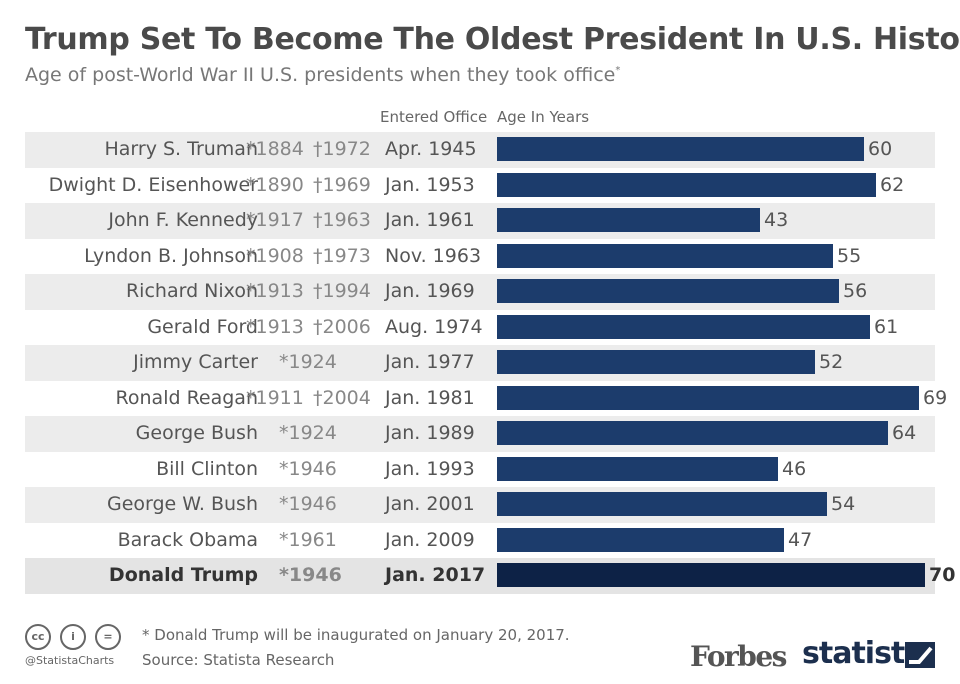  Describe the element at coordinates (38, 637) in the screenshot. I see `creative-commons-icon: cc` at that location.